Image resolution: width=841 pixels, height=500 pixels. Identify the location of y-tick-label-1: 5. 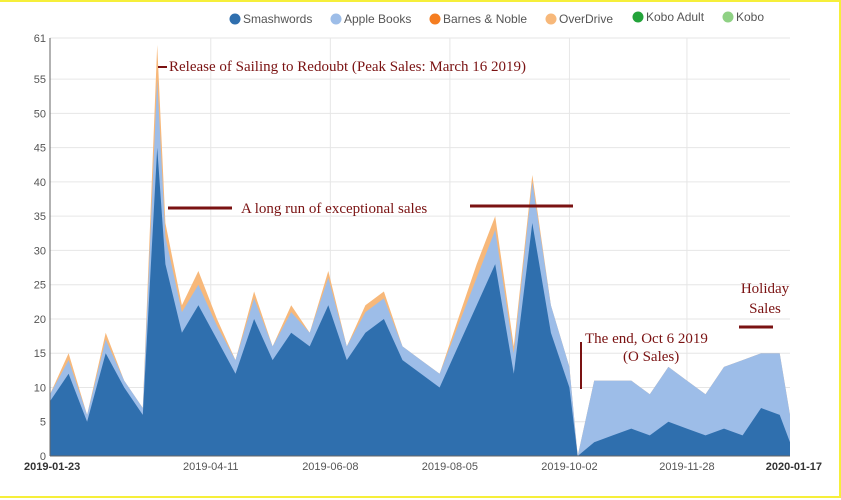
(43, 423).